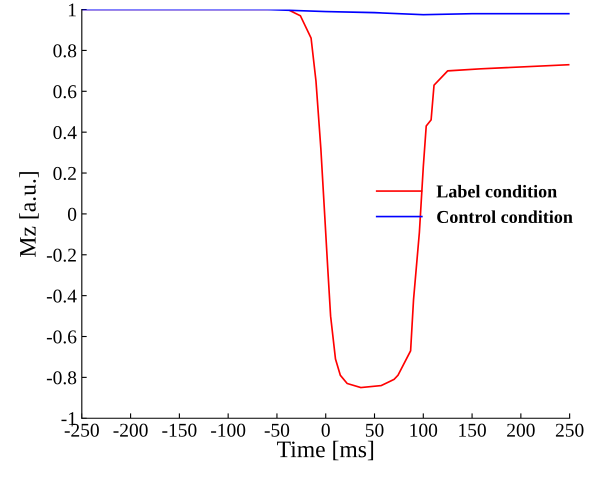 The height and width of the screenshot is (478, 606). Describe the element at coordinates (570, 430) in the screenshot. I see `x-tick-label: 250` at that location.